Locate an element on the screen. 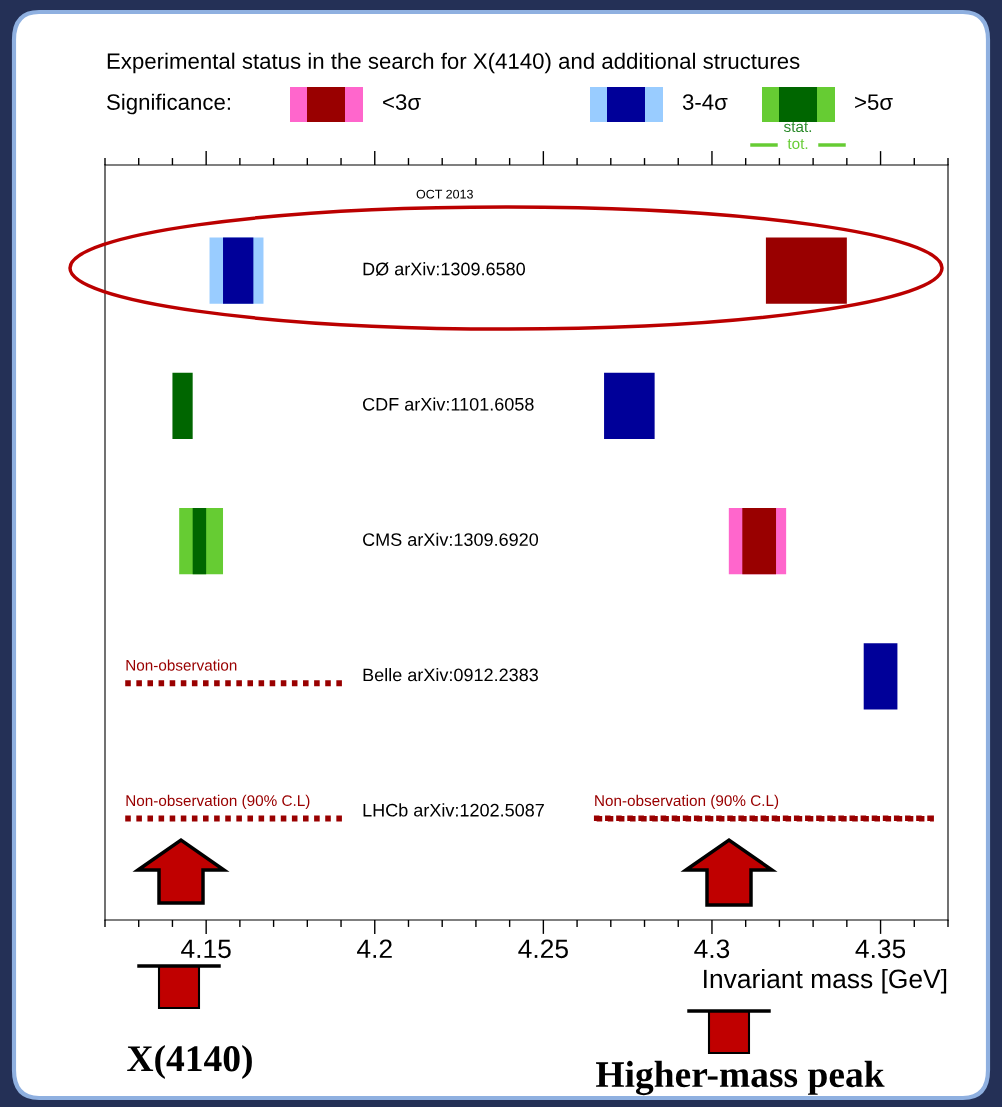 This screenshot has height=1107, width=1002. legend-label: 3-4σ is located at coordinates (705, 102).